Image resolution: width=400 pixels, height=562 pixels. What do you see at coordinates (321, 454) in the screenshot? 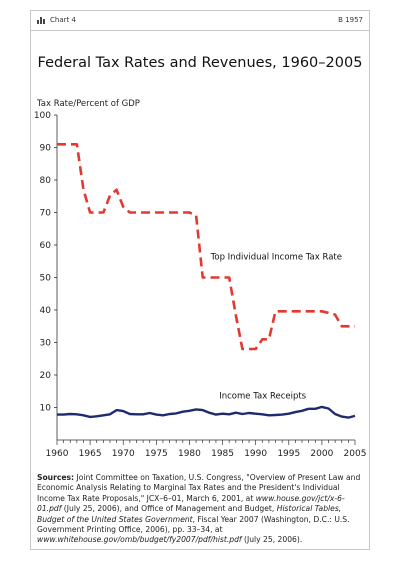
I see `x-tick-label: 2000` at bounding box center [321, 454].